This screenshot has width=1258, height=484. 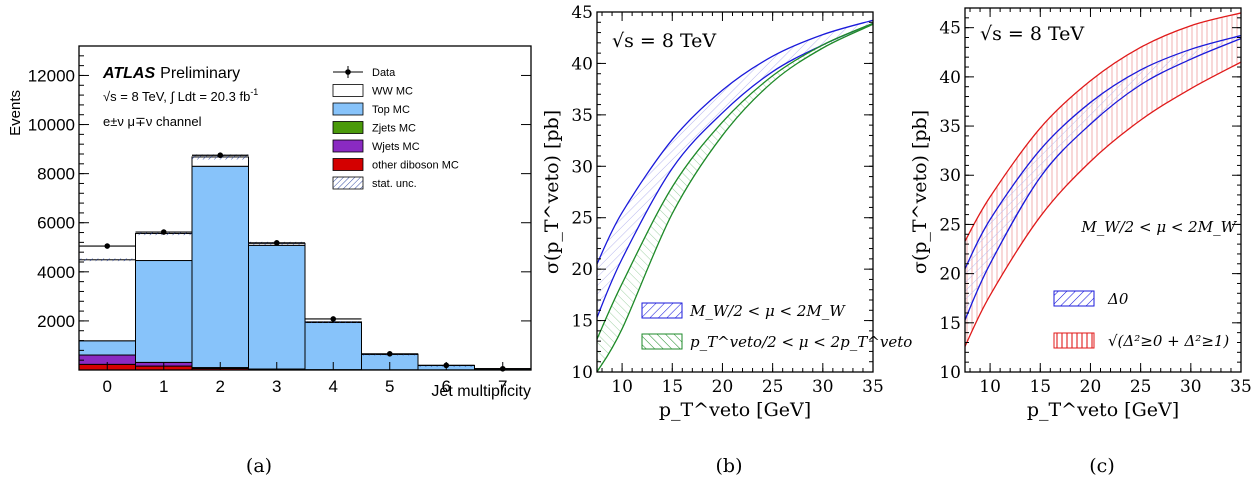 I want to click on c-xtick-label: 25, so click(x=1141, y=387).